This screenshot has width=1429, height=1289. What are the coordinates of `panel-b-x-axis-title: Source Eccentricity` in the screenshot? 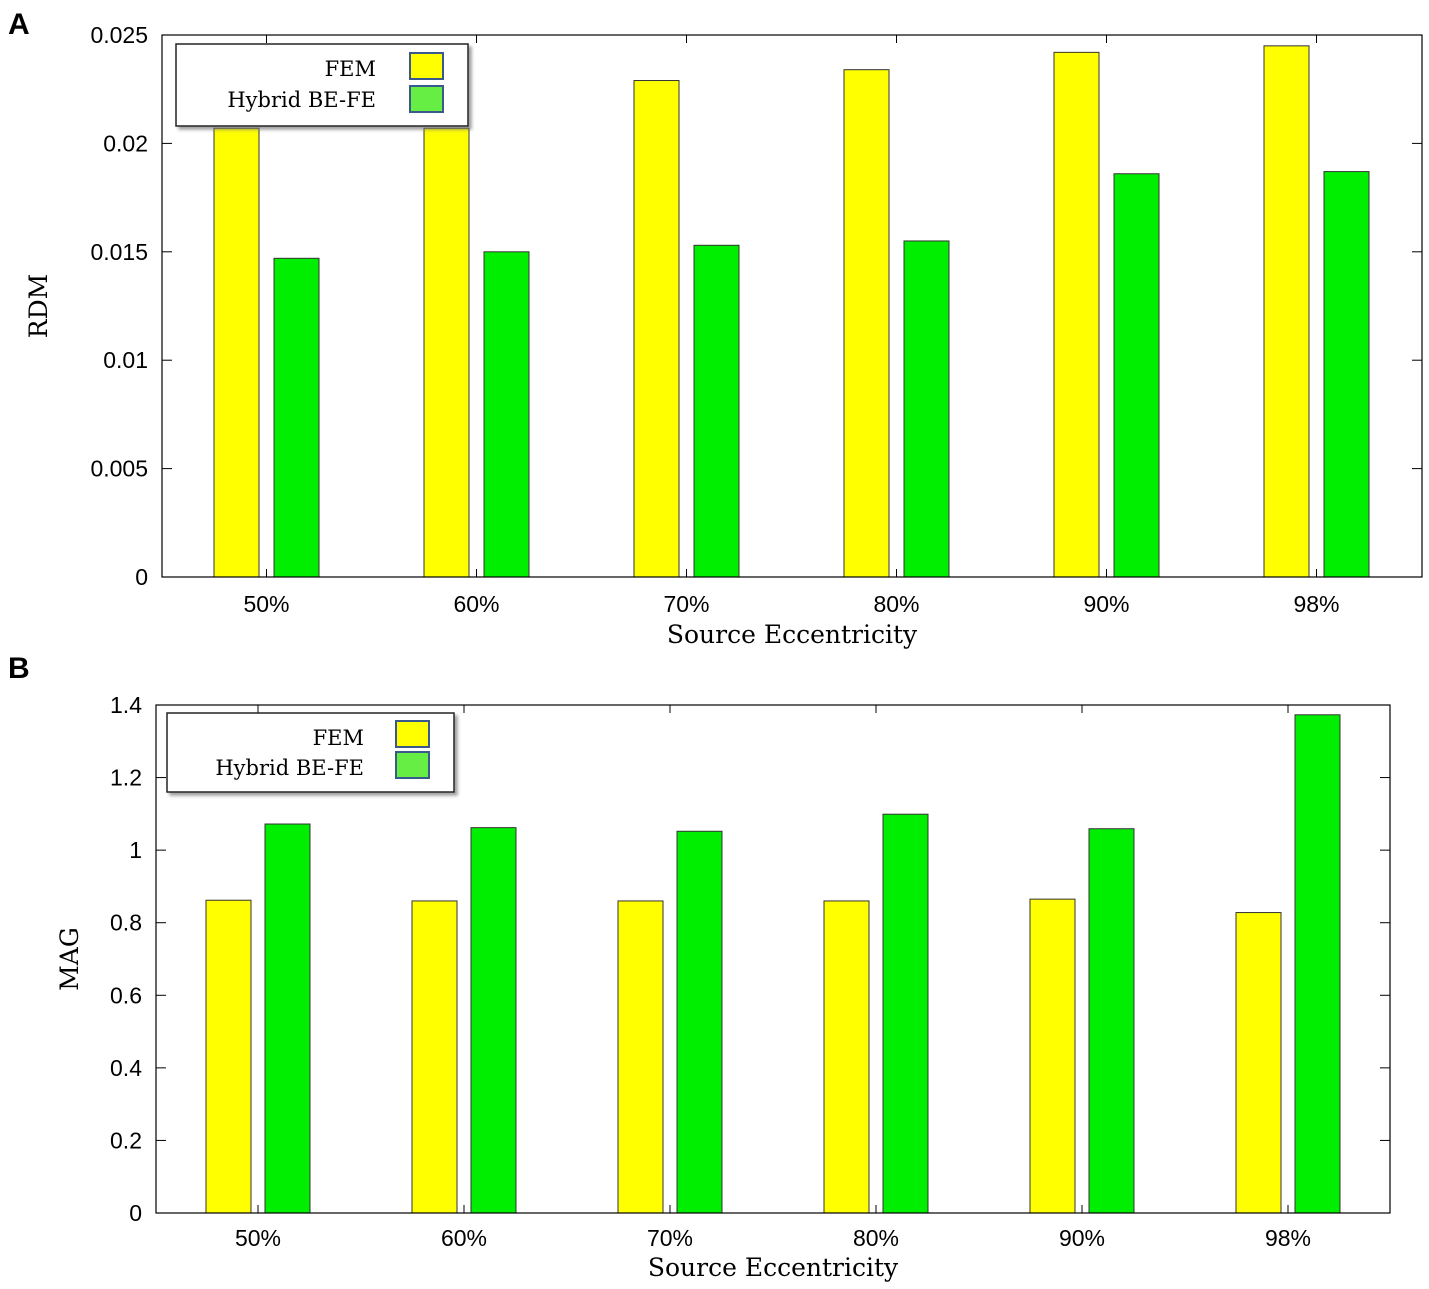 It's located at (773, 1267).